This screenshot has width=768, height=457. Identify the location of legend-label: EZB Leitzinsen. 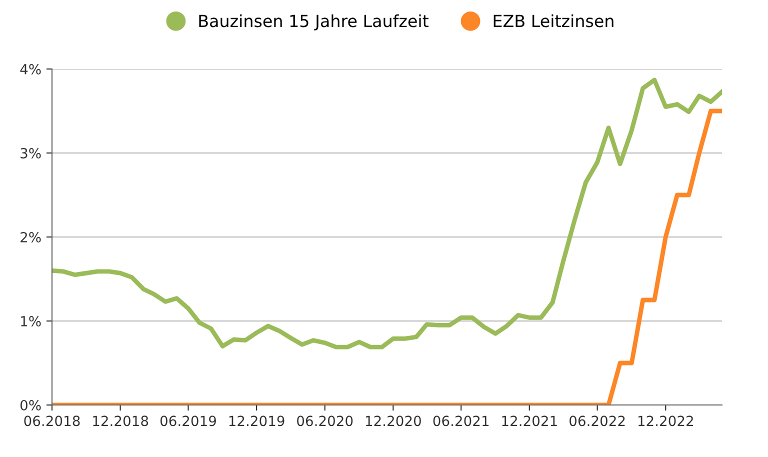
(554, 21).